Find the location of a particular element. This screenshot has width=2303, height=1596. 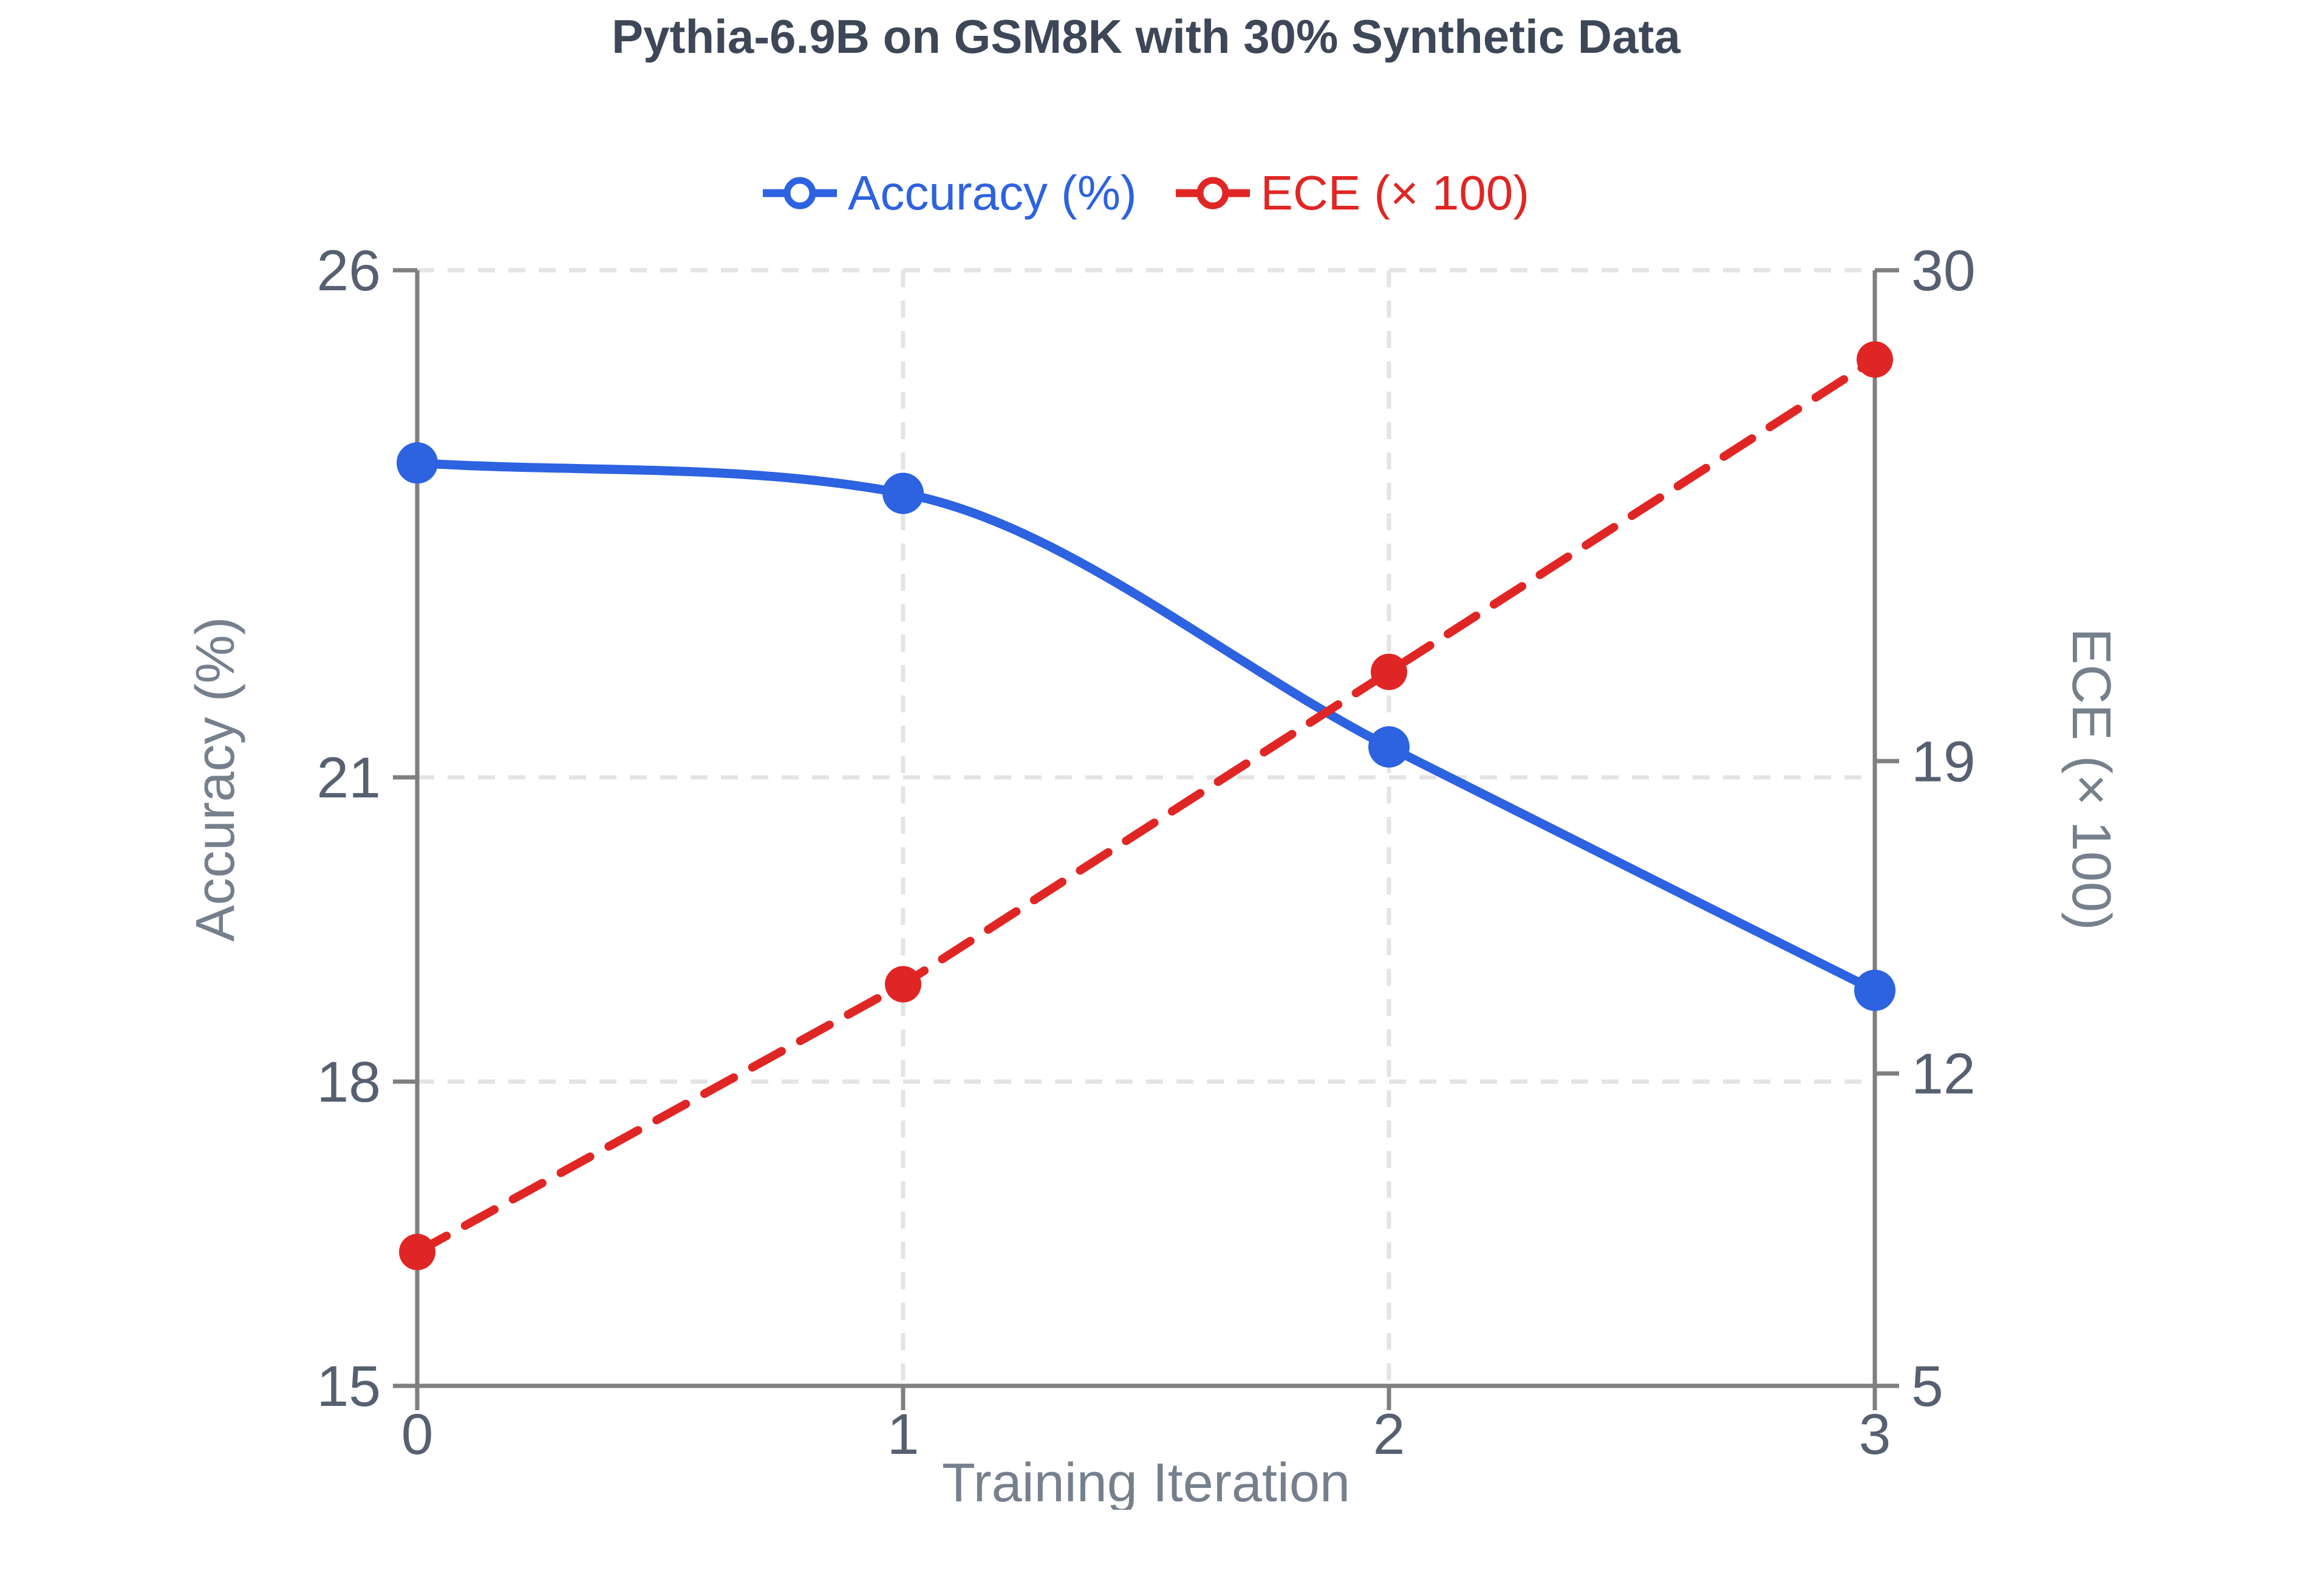

legend-item-ece: ECE (× 100) is located at coordinates (1352, 193).